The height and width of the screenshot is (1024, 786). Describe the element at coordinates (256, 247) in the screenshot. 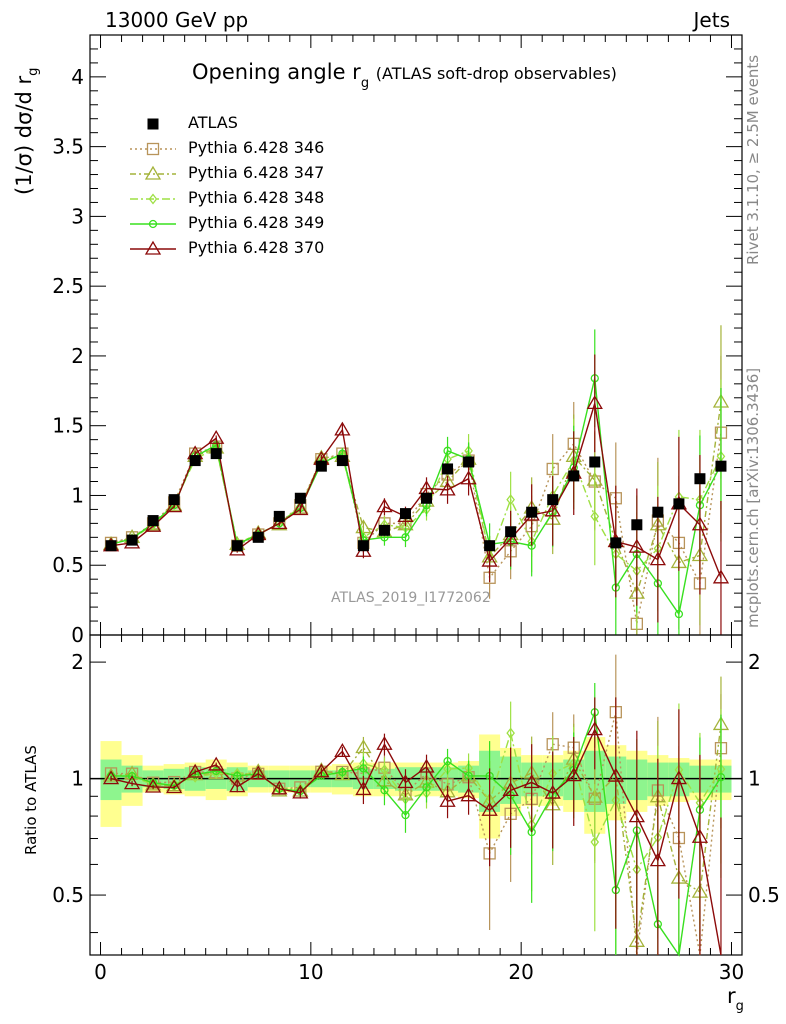

I see `legend-label: Pythia 6.428 370` at that location.